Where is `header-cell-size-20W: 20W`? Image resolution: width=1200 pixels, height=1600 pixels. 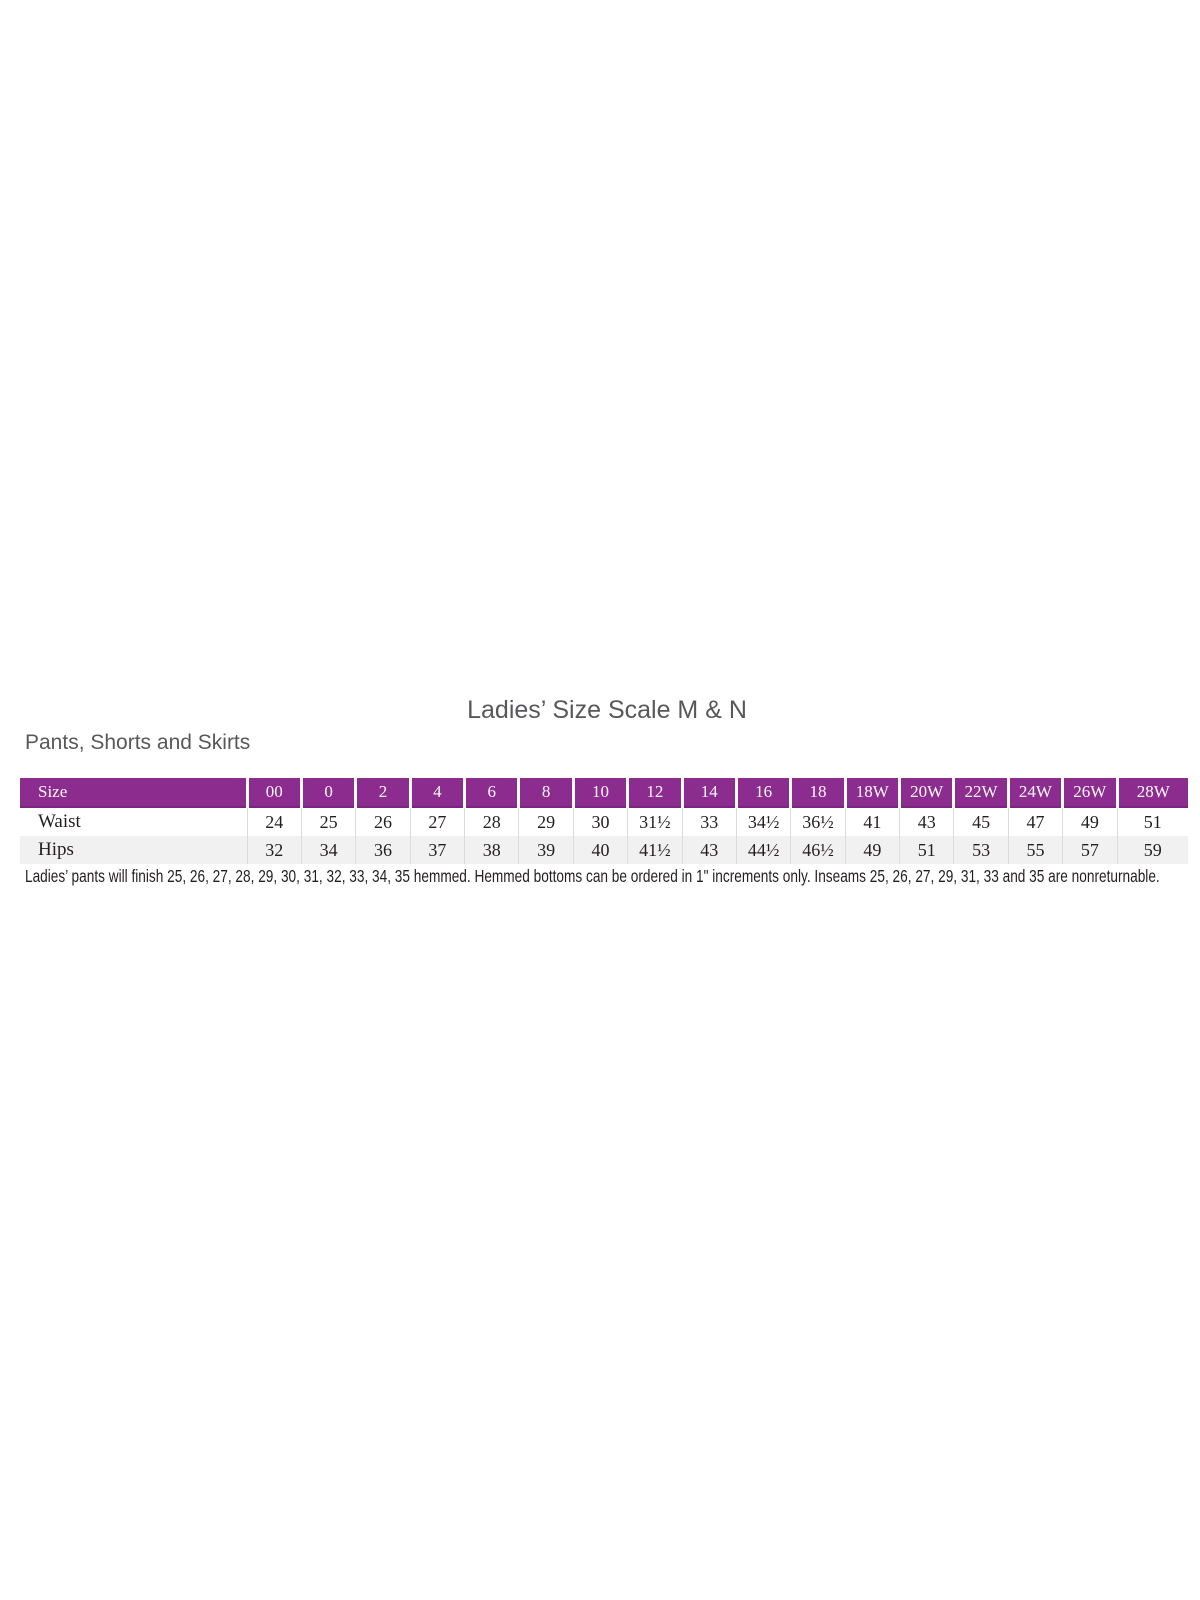
header-cell-size-20W: 20W is located at coordinates (925, 793).